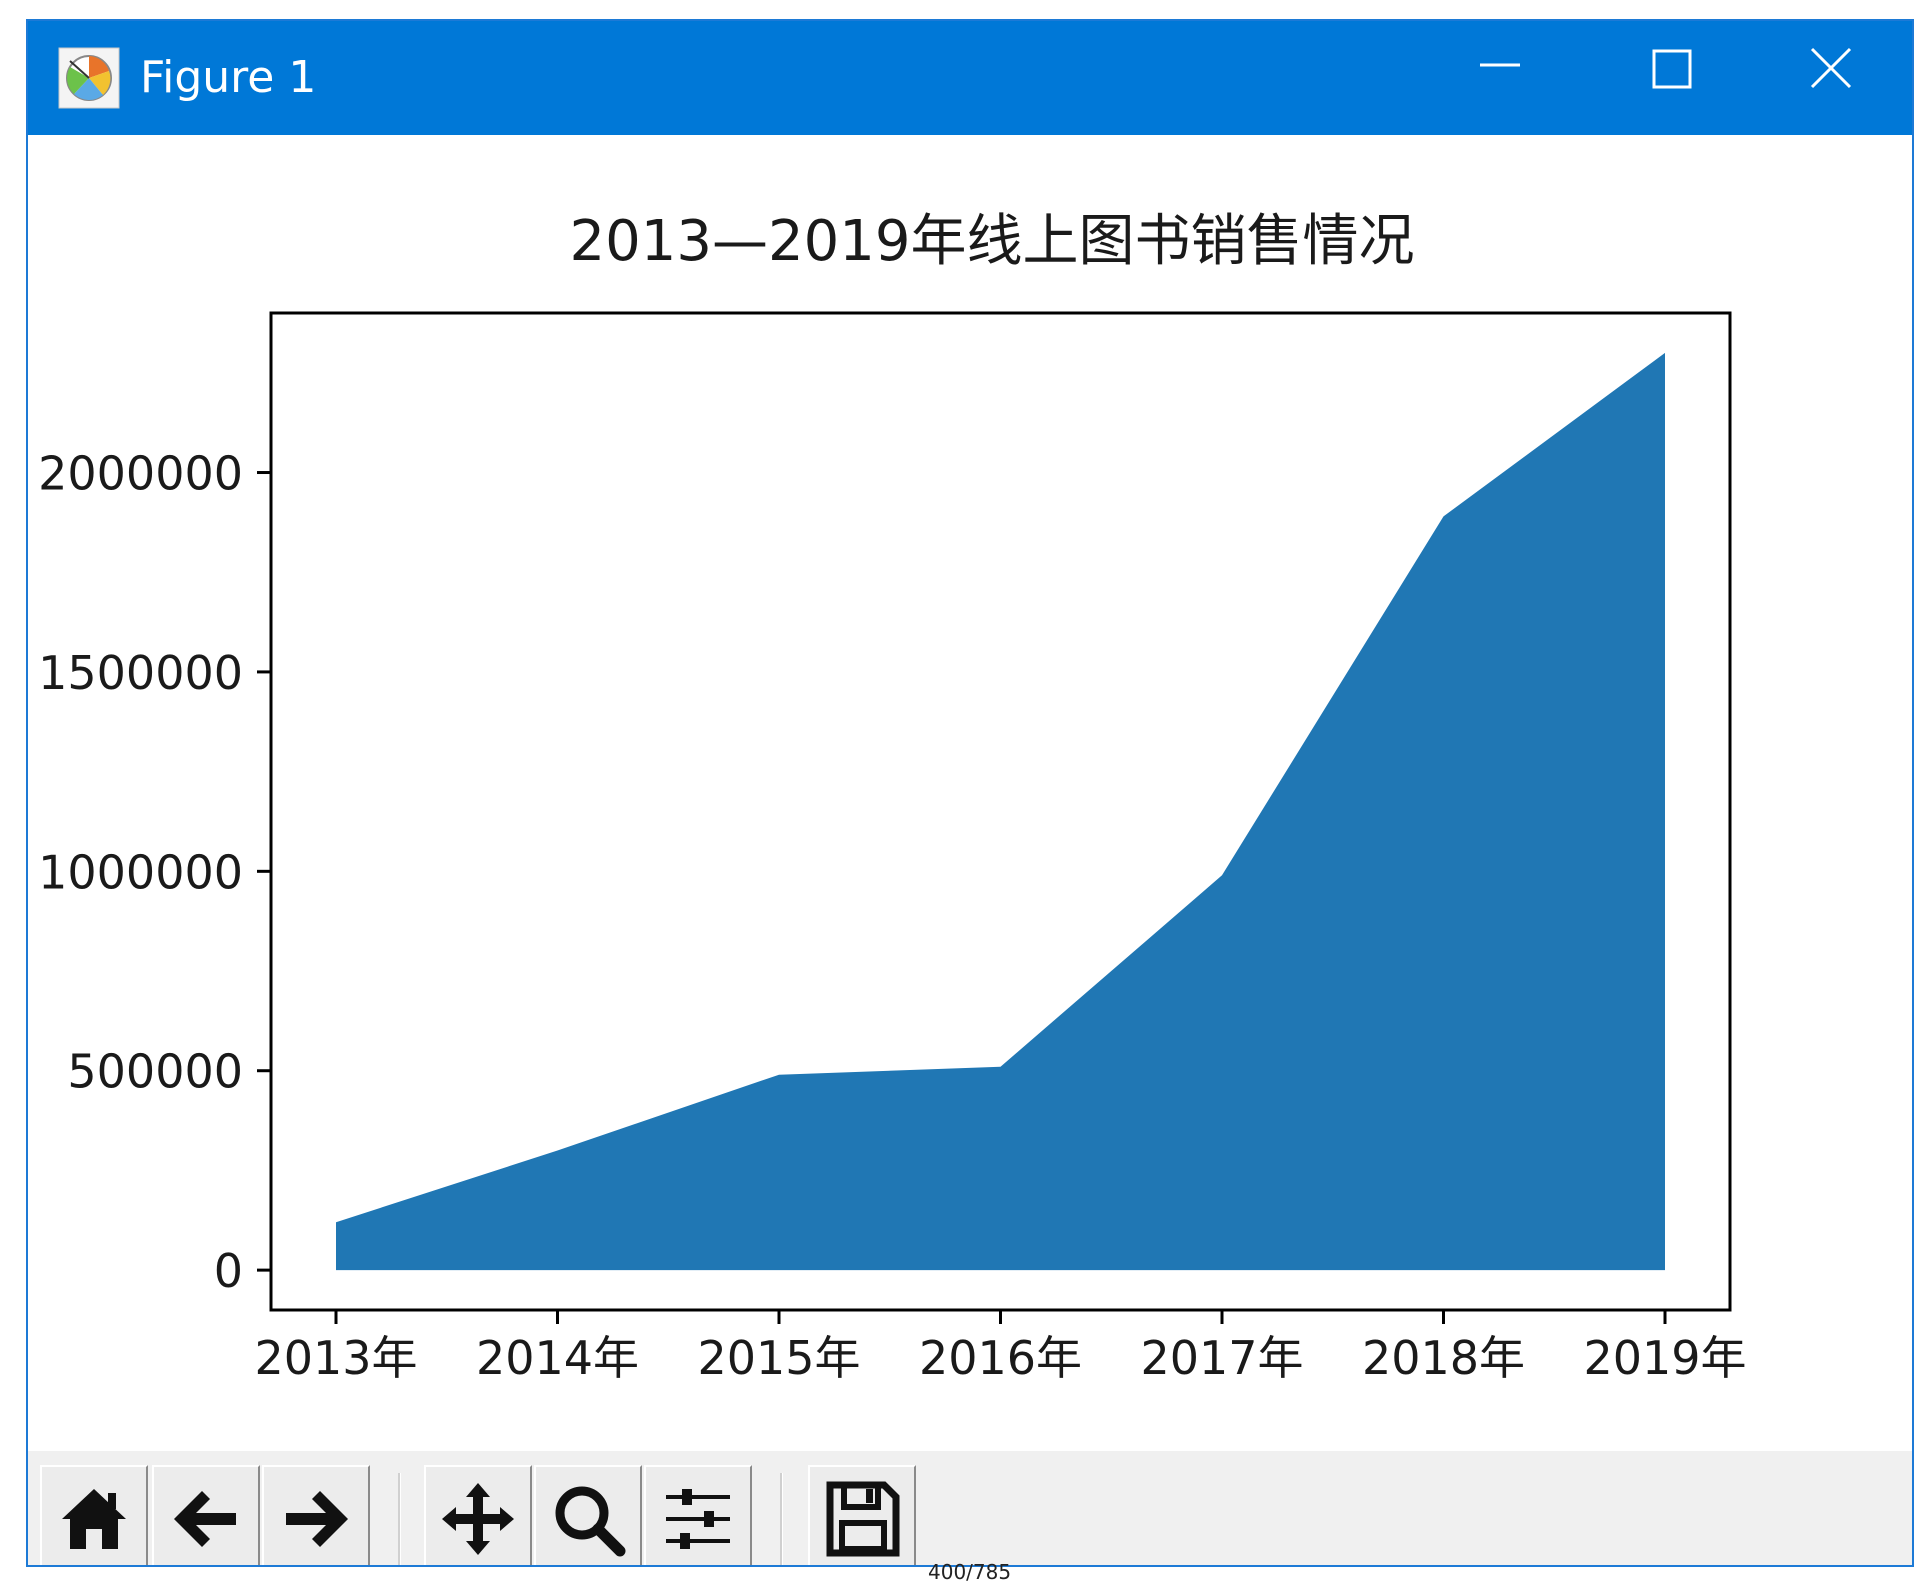  I want to click on x-tick-label: 2016年, so click(1000, 1358).